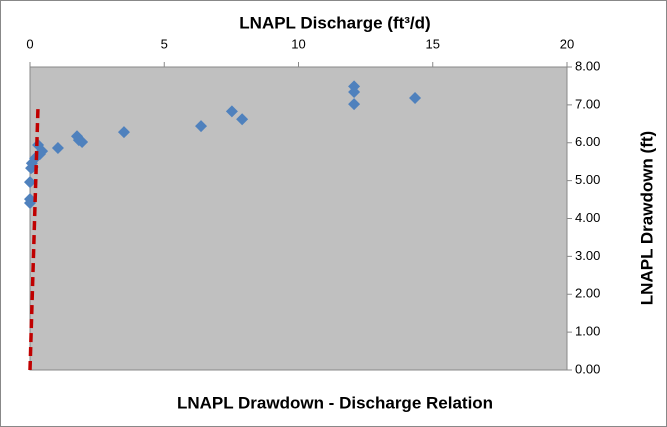  What do you see at coordinates (29, 43) in the screenshot?
I see `x-tick-label: 0` at bounding box center [29, 43].